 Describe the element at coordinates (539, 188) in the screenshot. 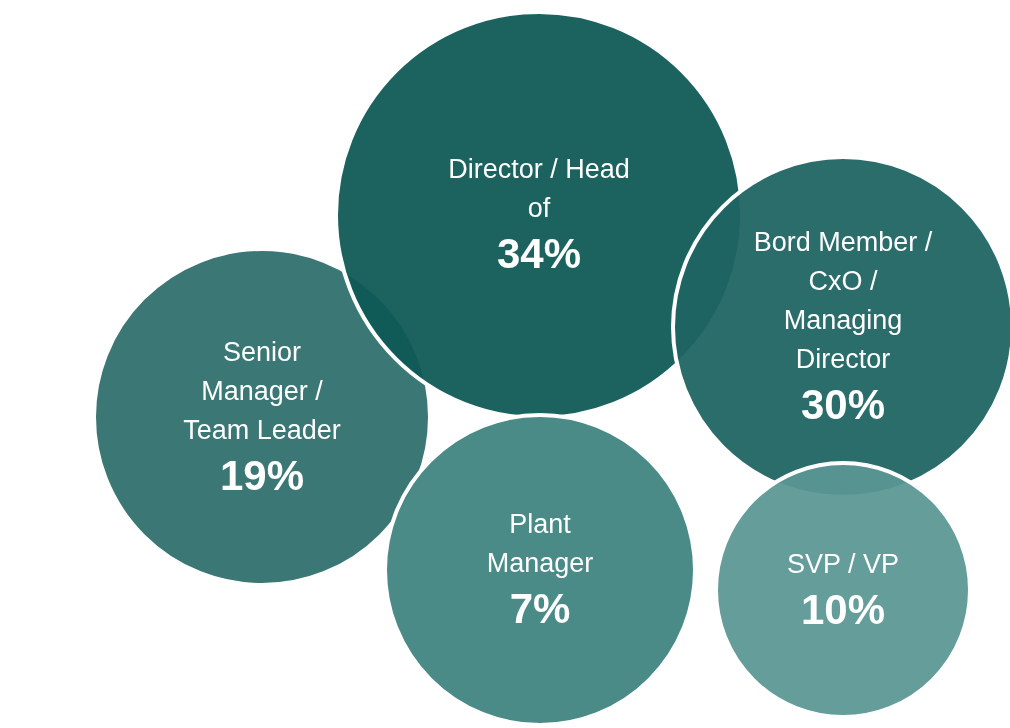

I see `category-label: Director / Head of` at that location.